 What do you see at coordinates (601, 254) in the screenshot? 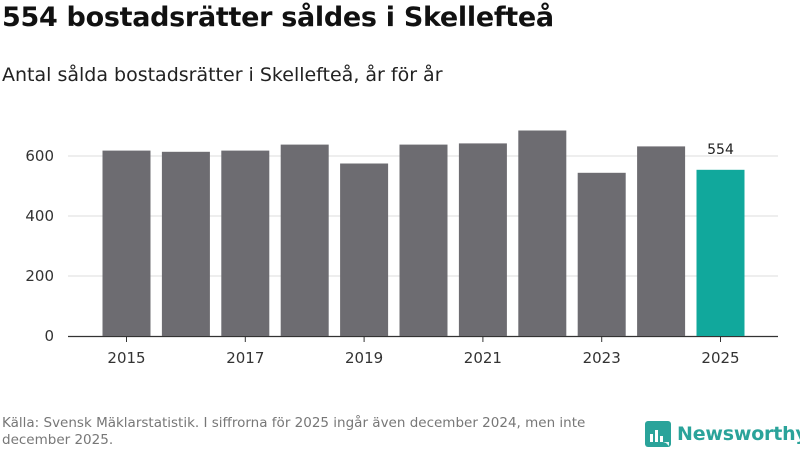
I see `bar-2023` at bounding box center [601, 254].